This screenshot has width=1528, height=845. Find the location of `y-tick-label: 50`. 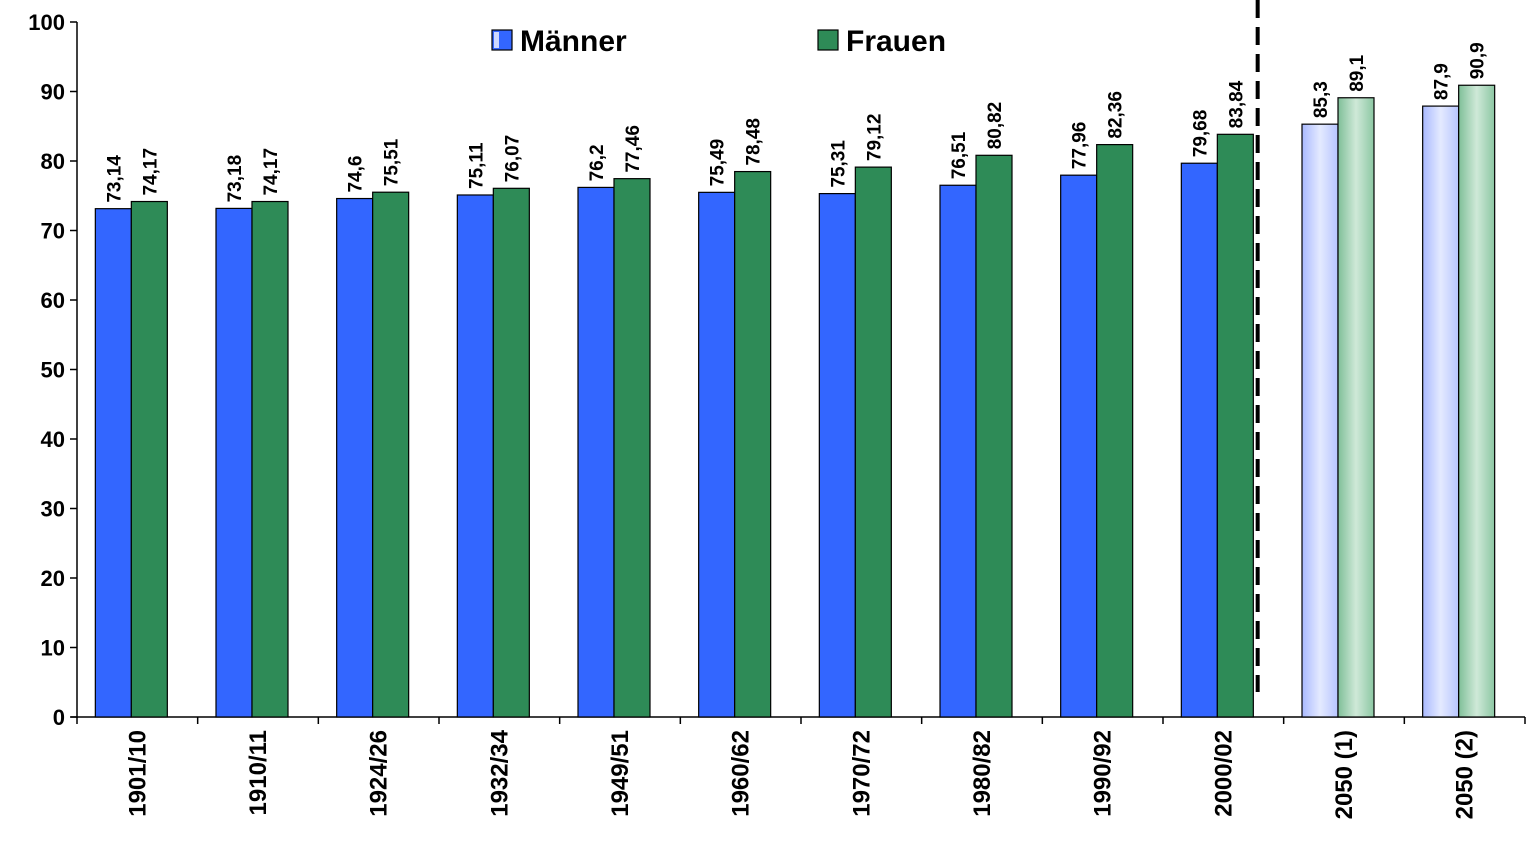

y-tick-label: 50 is located at coordinates (53, 370).